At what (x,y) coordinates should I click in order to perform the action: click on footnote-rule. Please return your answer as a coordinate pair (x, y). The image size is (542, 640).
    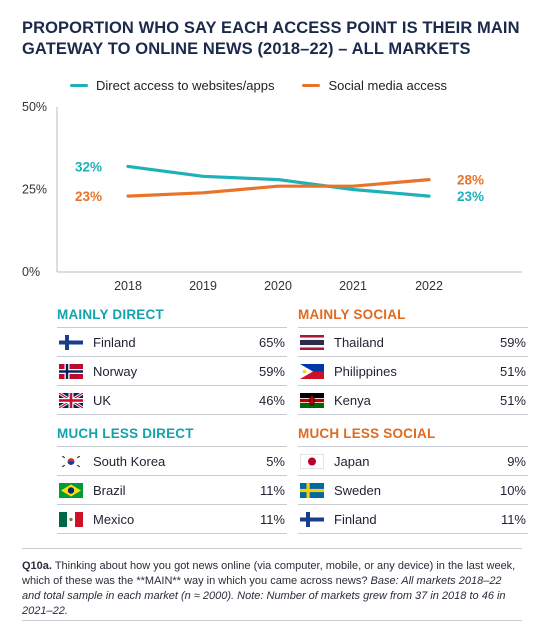
    Looking at the image, I should click on (272, 620).